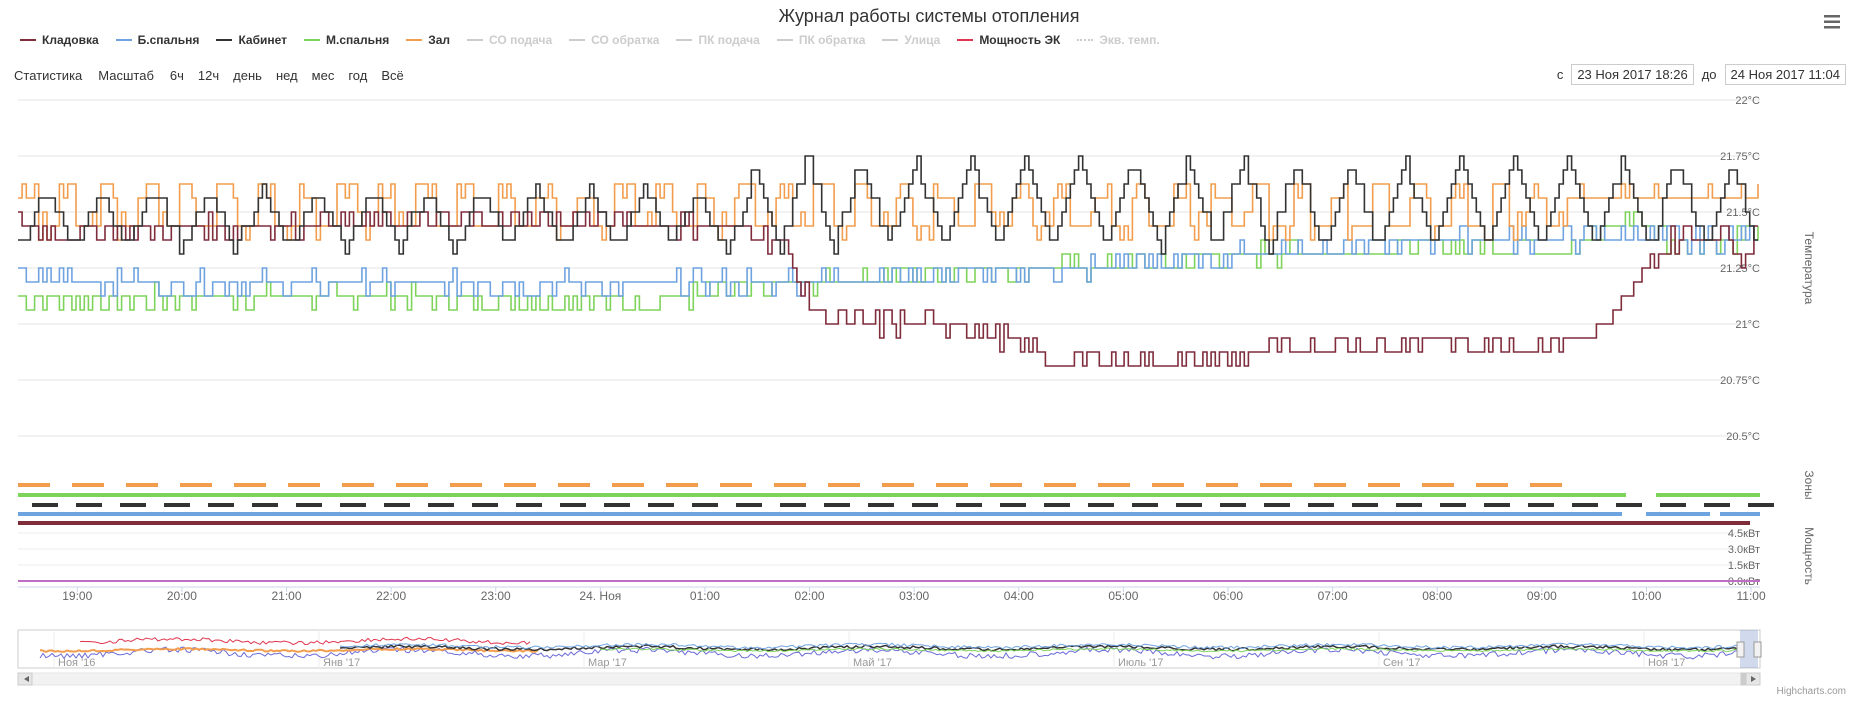 This screenshot has height=717, width=1858. Describe the element at coordinates (810, 596) in the screenshot. I see `x-tick-label: 02:00` at that location.